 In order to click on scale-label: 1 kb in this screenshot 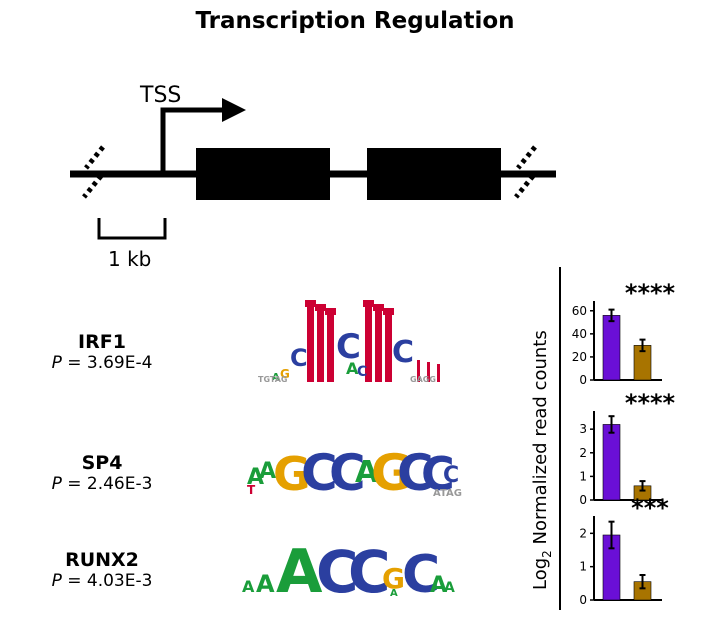, I will do `click(129, 259)`.